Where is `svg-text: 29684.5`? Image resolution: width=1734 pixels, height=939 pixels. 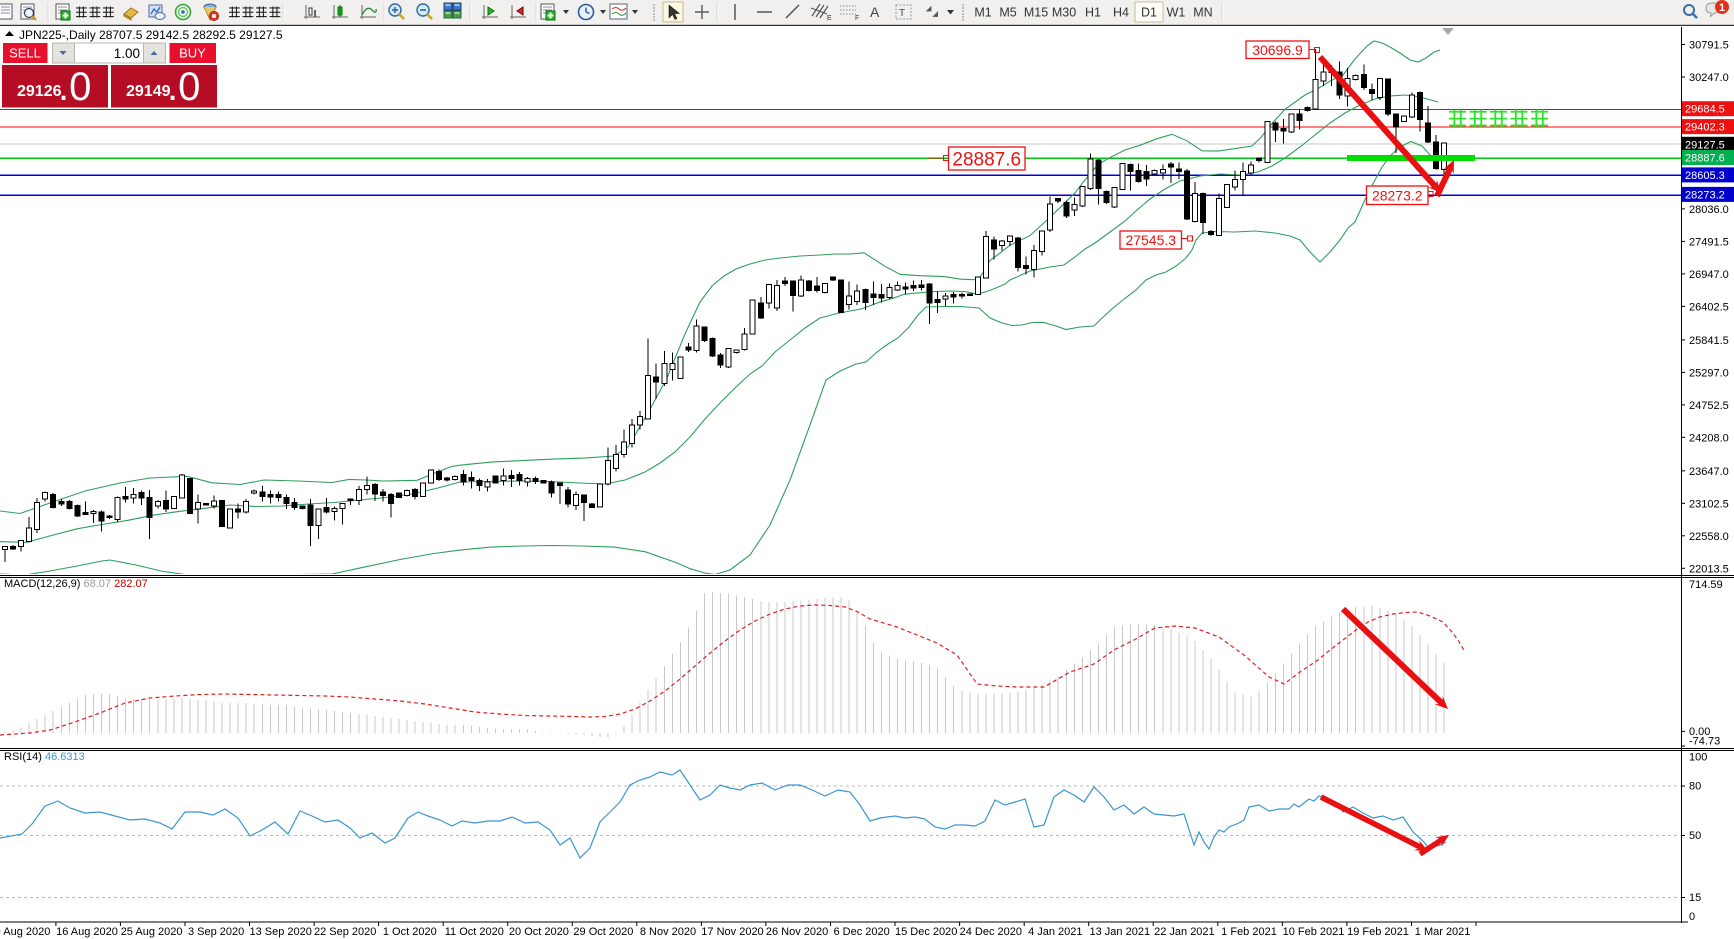 svg-text: 29684.5 is located at coordinates (1705, 110).